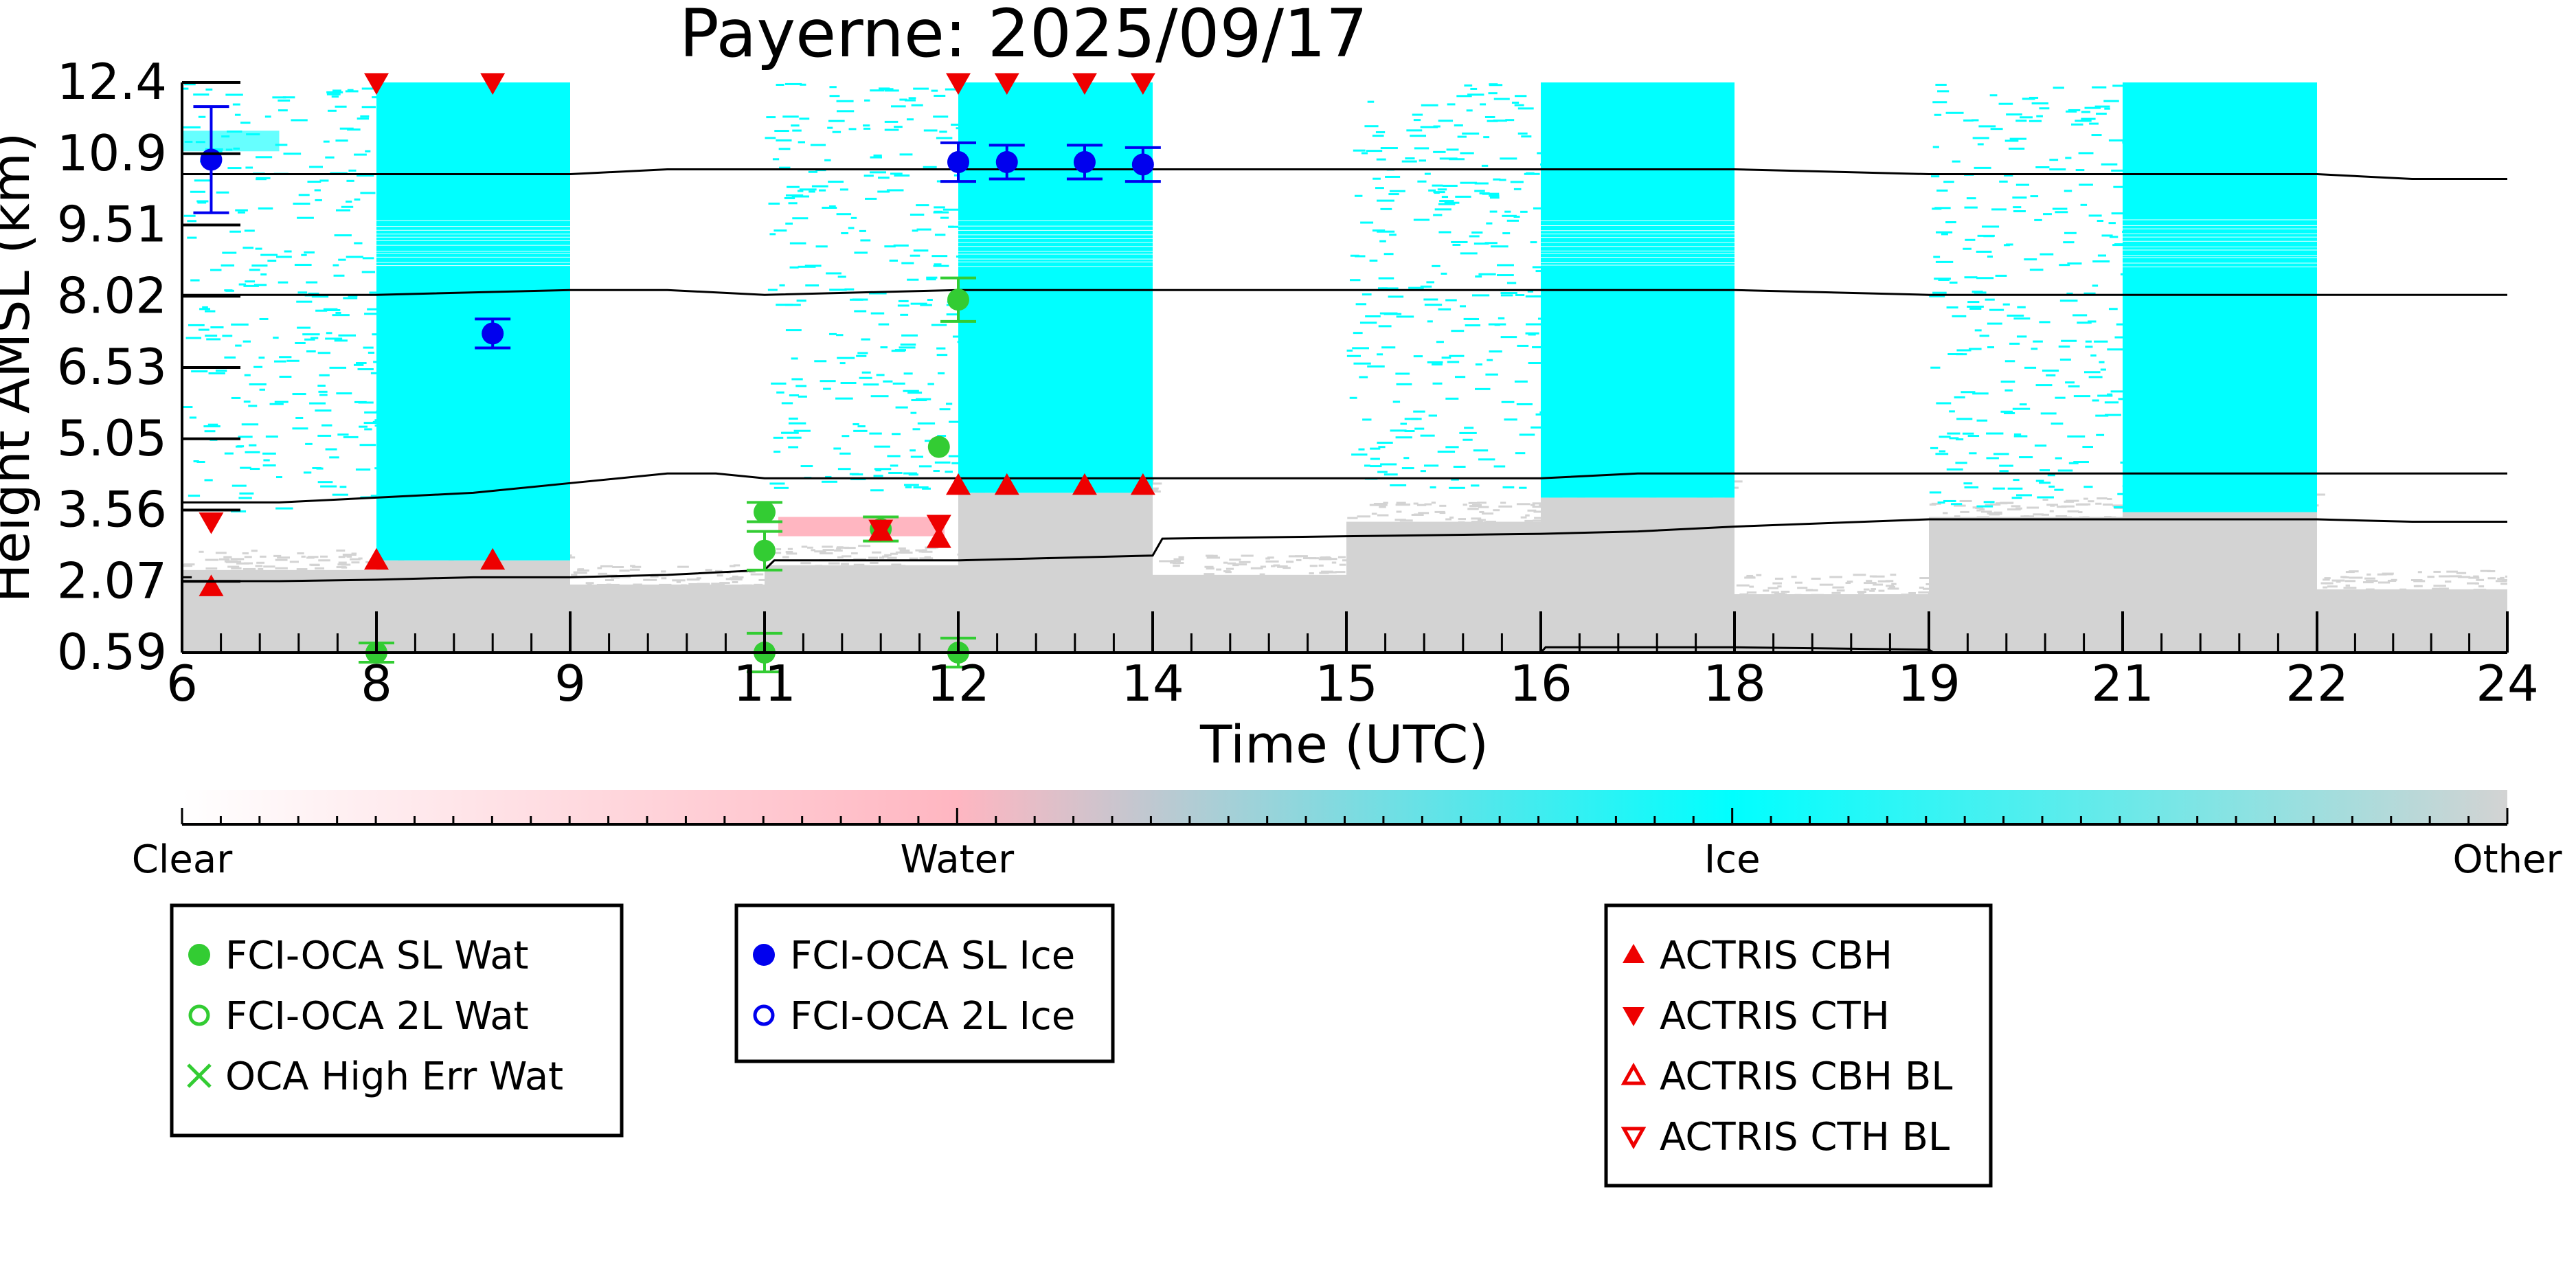 This screenshot has height=1288, width=2576. I want to click on x-tick-label: 18, so click(1734, 683).